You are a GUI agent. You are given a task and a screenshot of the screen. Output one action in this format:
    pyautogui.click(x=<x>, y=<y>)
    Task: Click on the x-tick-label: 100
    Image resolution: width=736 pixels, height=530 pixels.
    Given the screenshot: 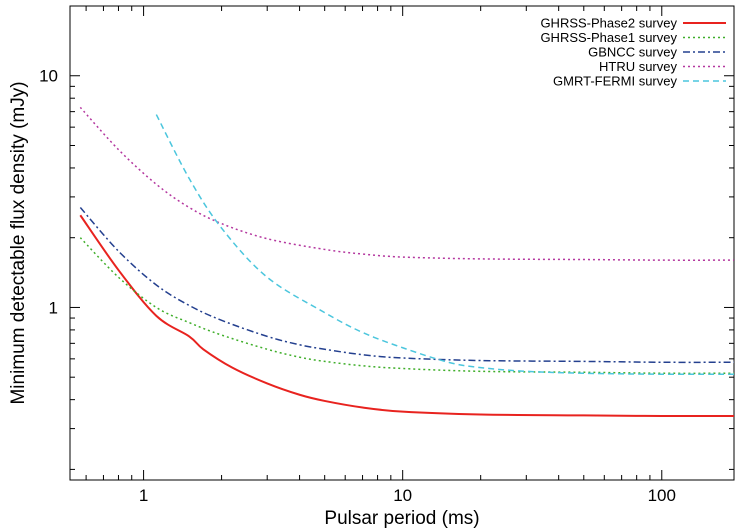 What is the action you would take?
    pyautogui.click(x=662, y=495)
    